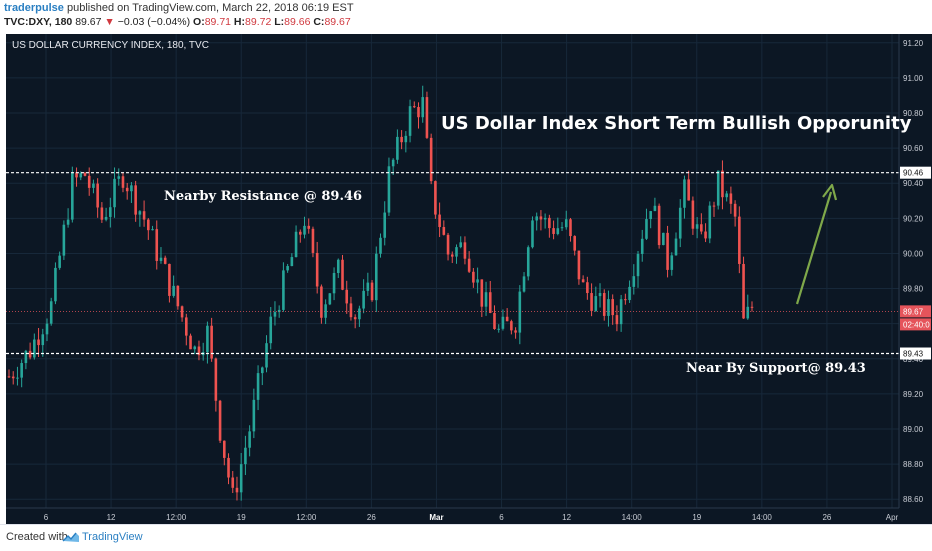 This screenshot has width=932, height=551. I want to click on time-tick-label: Apr, so click(892, 517).